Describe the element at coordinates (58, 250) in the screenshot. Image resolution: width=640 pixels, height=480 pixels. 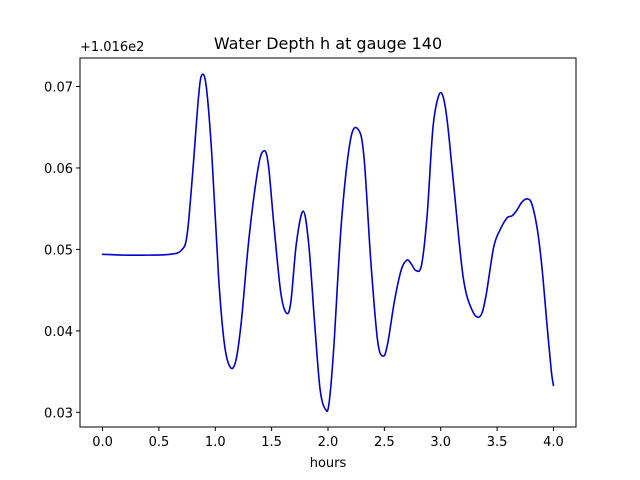
I see `y-tick-label: 0.05` at that location.